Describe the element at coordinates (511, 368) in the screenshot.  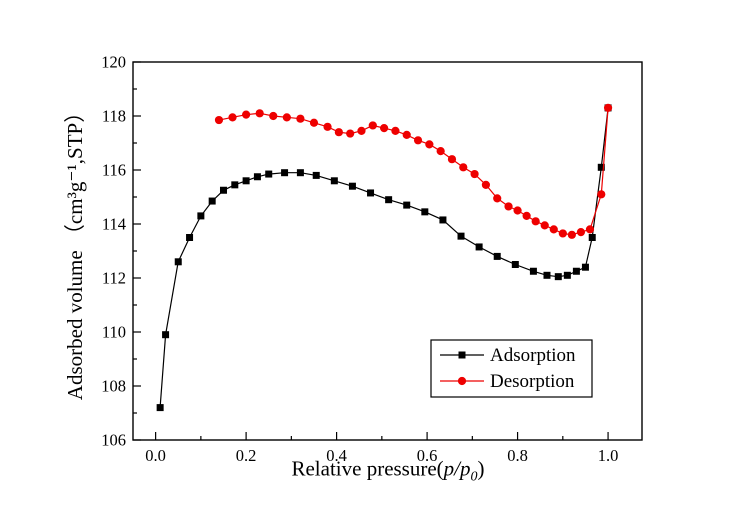
I see `legend: Adsorption Desorption` at that location.